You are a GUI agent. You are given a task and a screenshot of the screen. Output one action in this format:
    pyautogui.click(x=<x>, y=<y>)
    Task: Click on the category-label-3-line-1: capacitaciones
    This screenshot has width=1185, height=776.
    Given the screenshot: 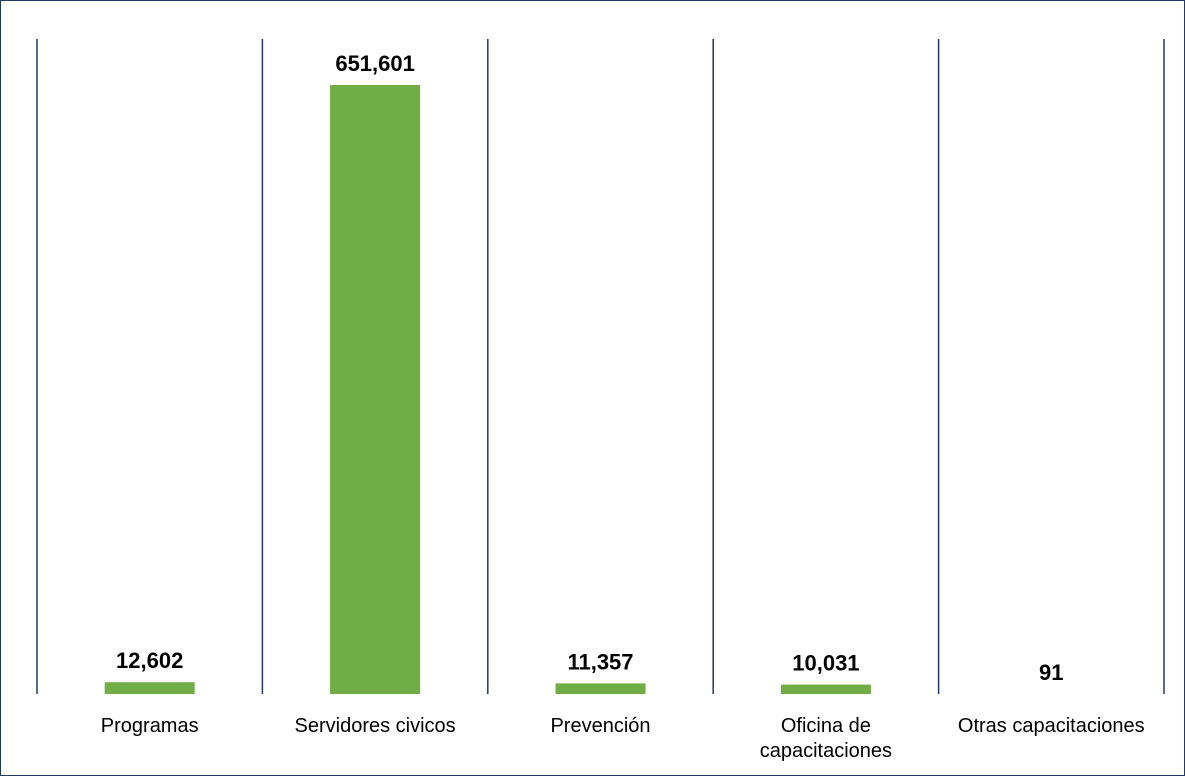 What is the action you would take?
    pyautogui.click(x=826, y=751)
    